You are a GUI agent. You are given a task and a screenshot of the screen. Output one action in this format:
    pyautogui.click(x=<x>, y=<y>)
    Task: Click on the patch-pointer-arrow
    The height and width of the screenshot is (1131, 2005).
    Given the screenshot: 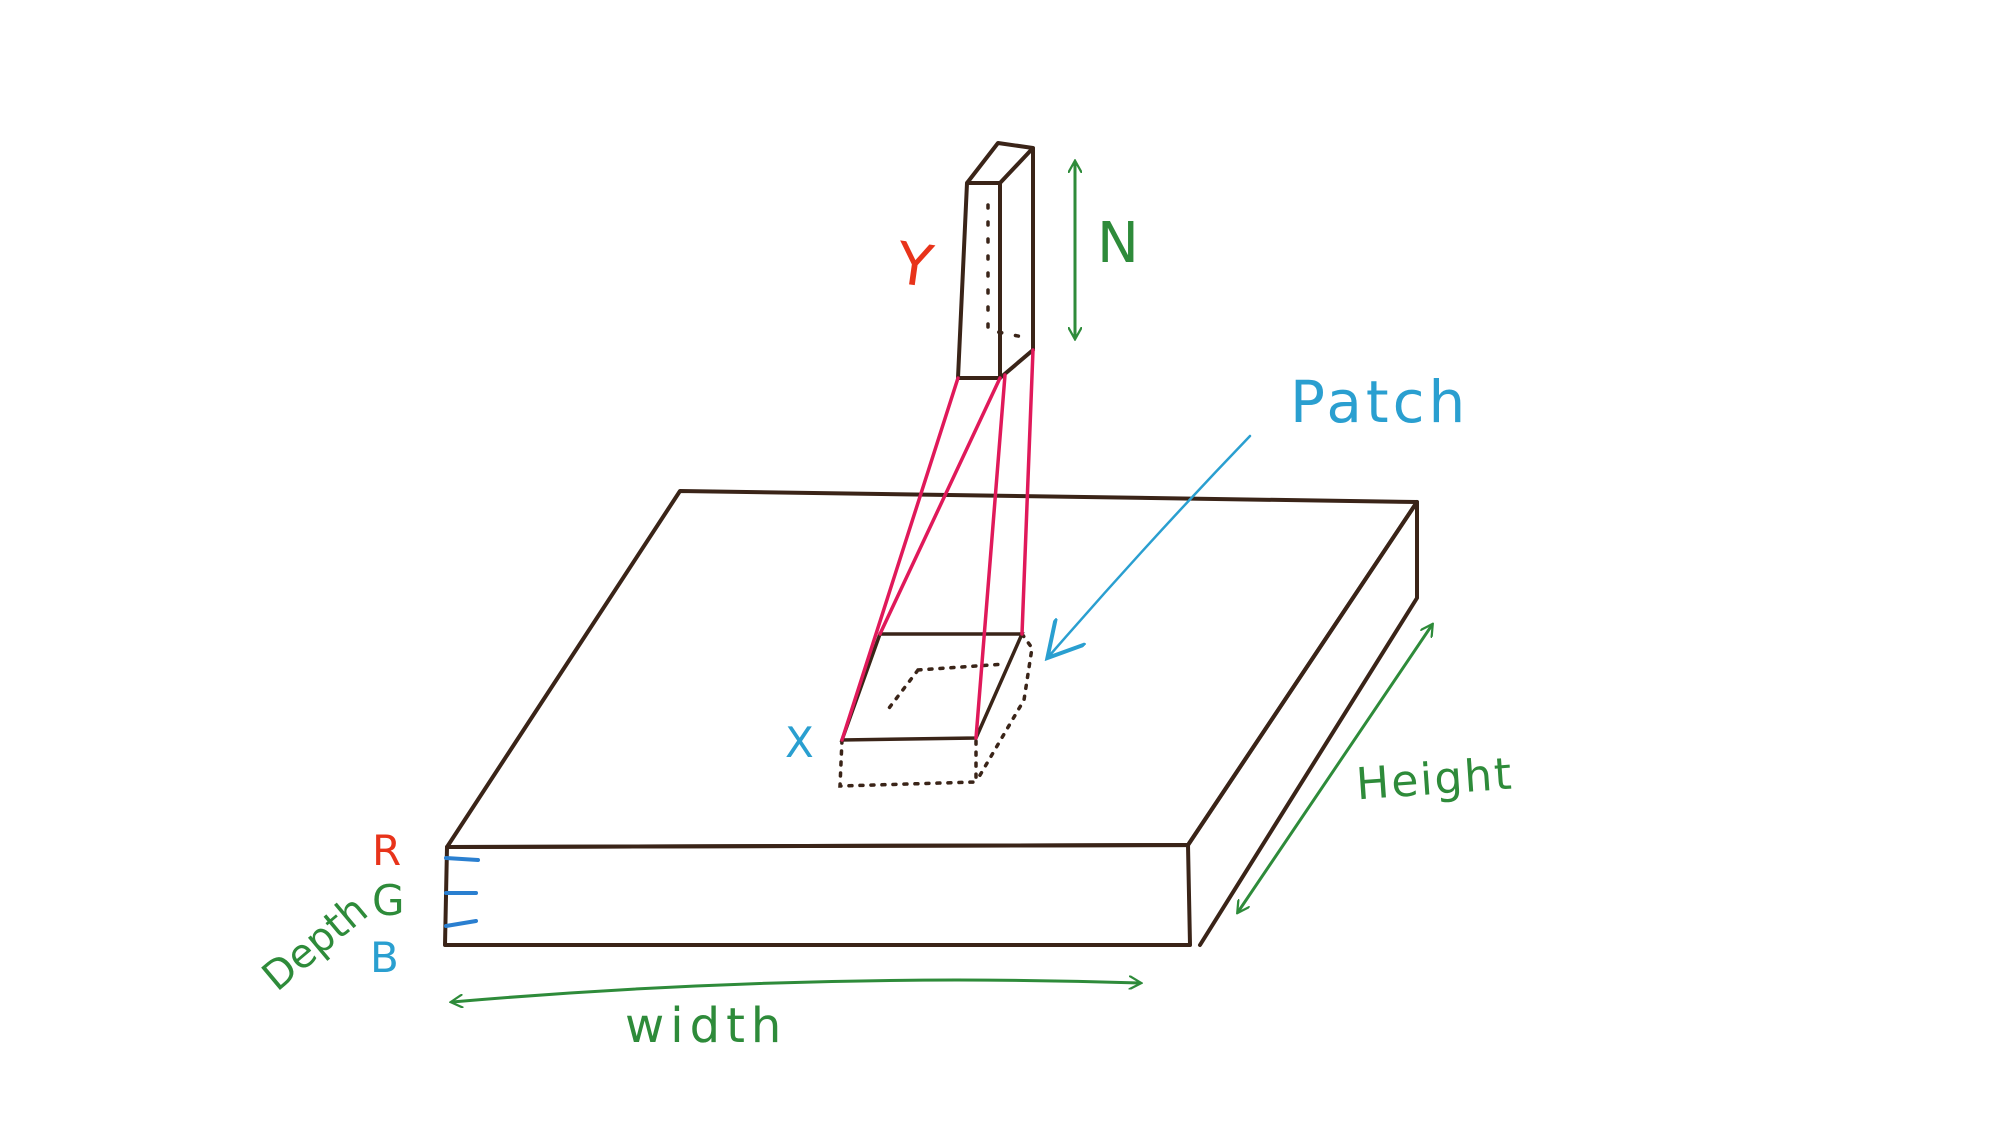 What is the action you would take?
    pyautogui.click(x=1151, y=544)
    